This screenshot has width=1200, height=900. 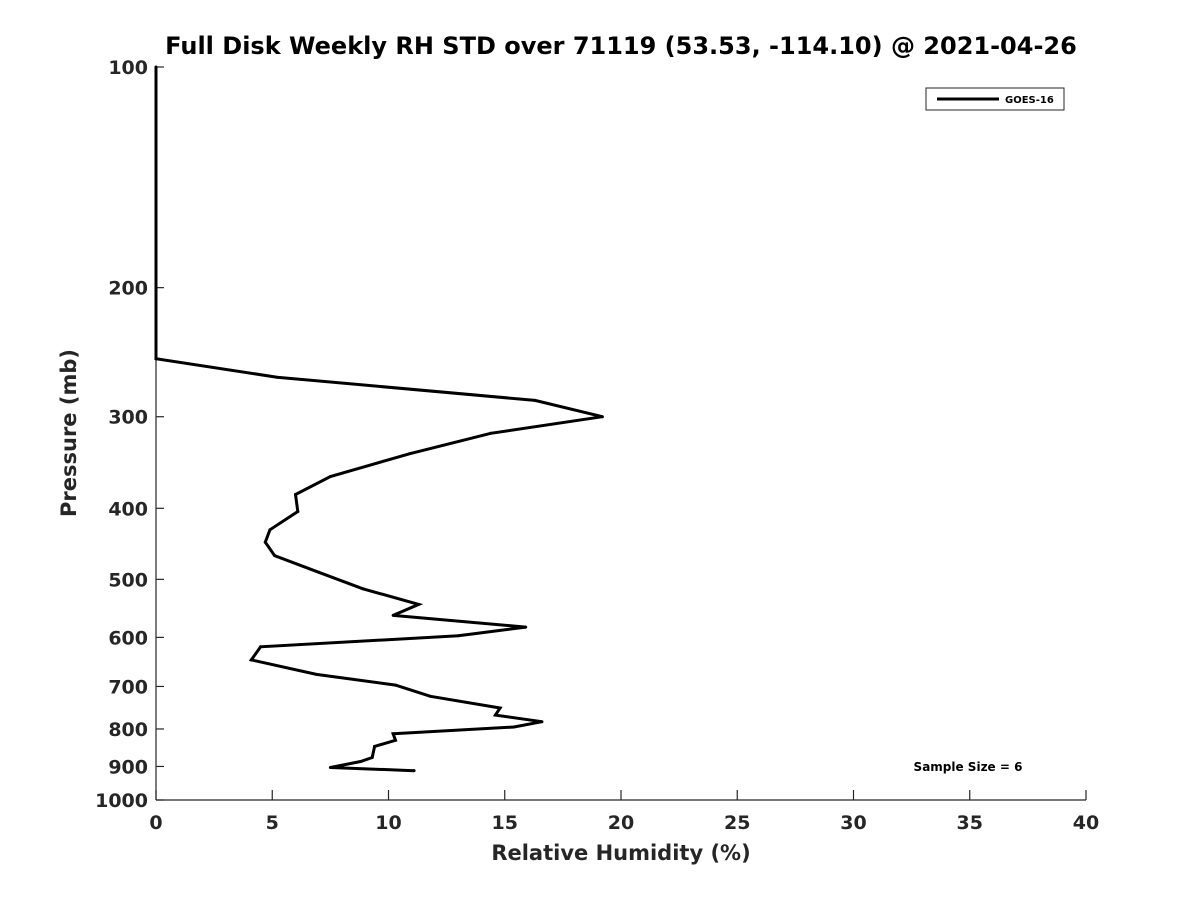 What do you see at coordinates (272, 823) in the screenshot?
I see `x-tick-label: 5` at bounding box center [272, 823].